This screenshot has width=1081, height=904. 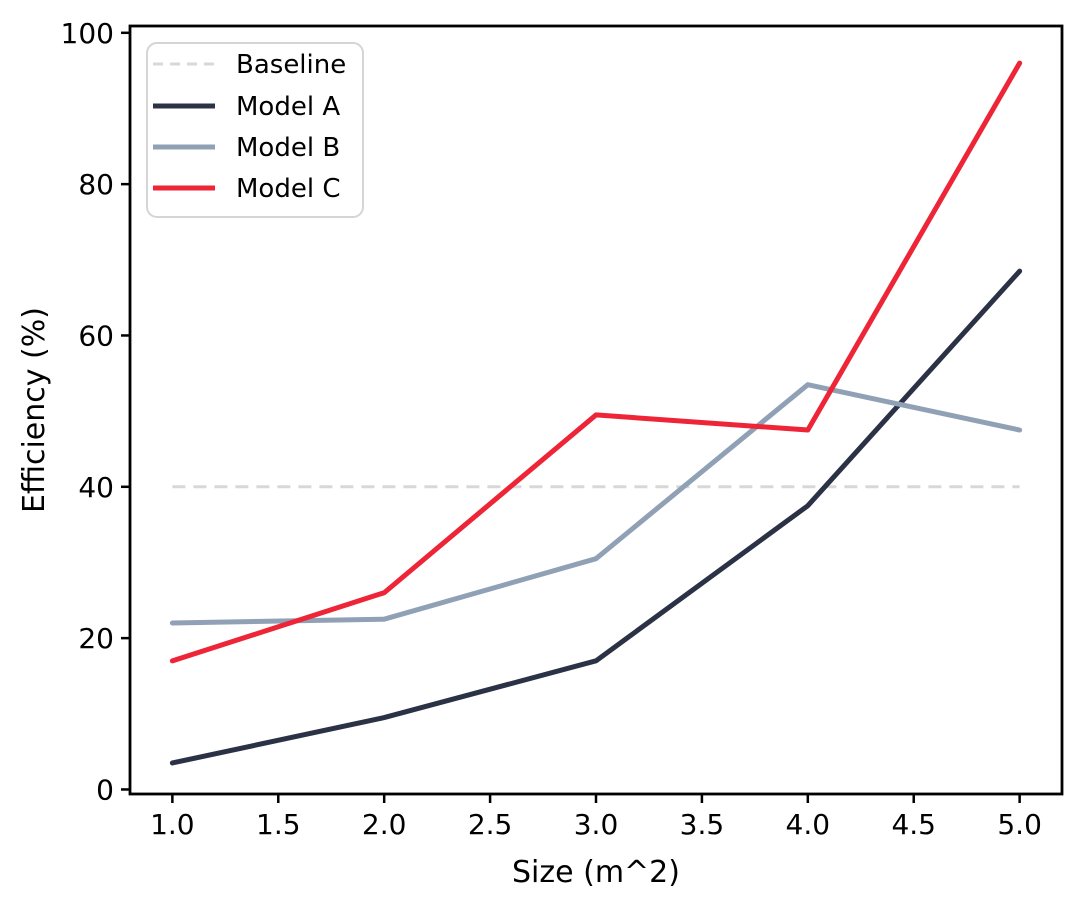 What do you see at coordinates (291, 65) in the screenshot?
I see `legend-label-baseline: Baseline` at bounding box center [291, 65].